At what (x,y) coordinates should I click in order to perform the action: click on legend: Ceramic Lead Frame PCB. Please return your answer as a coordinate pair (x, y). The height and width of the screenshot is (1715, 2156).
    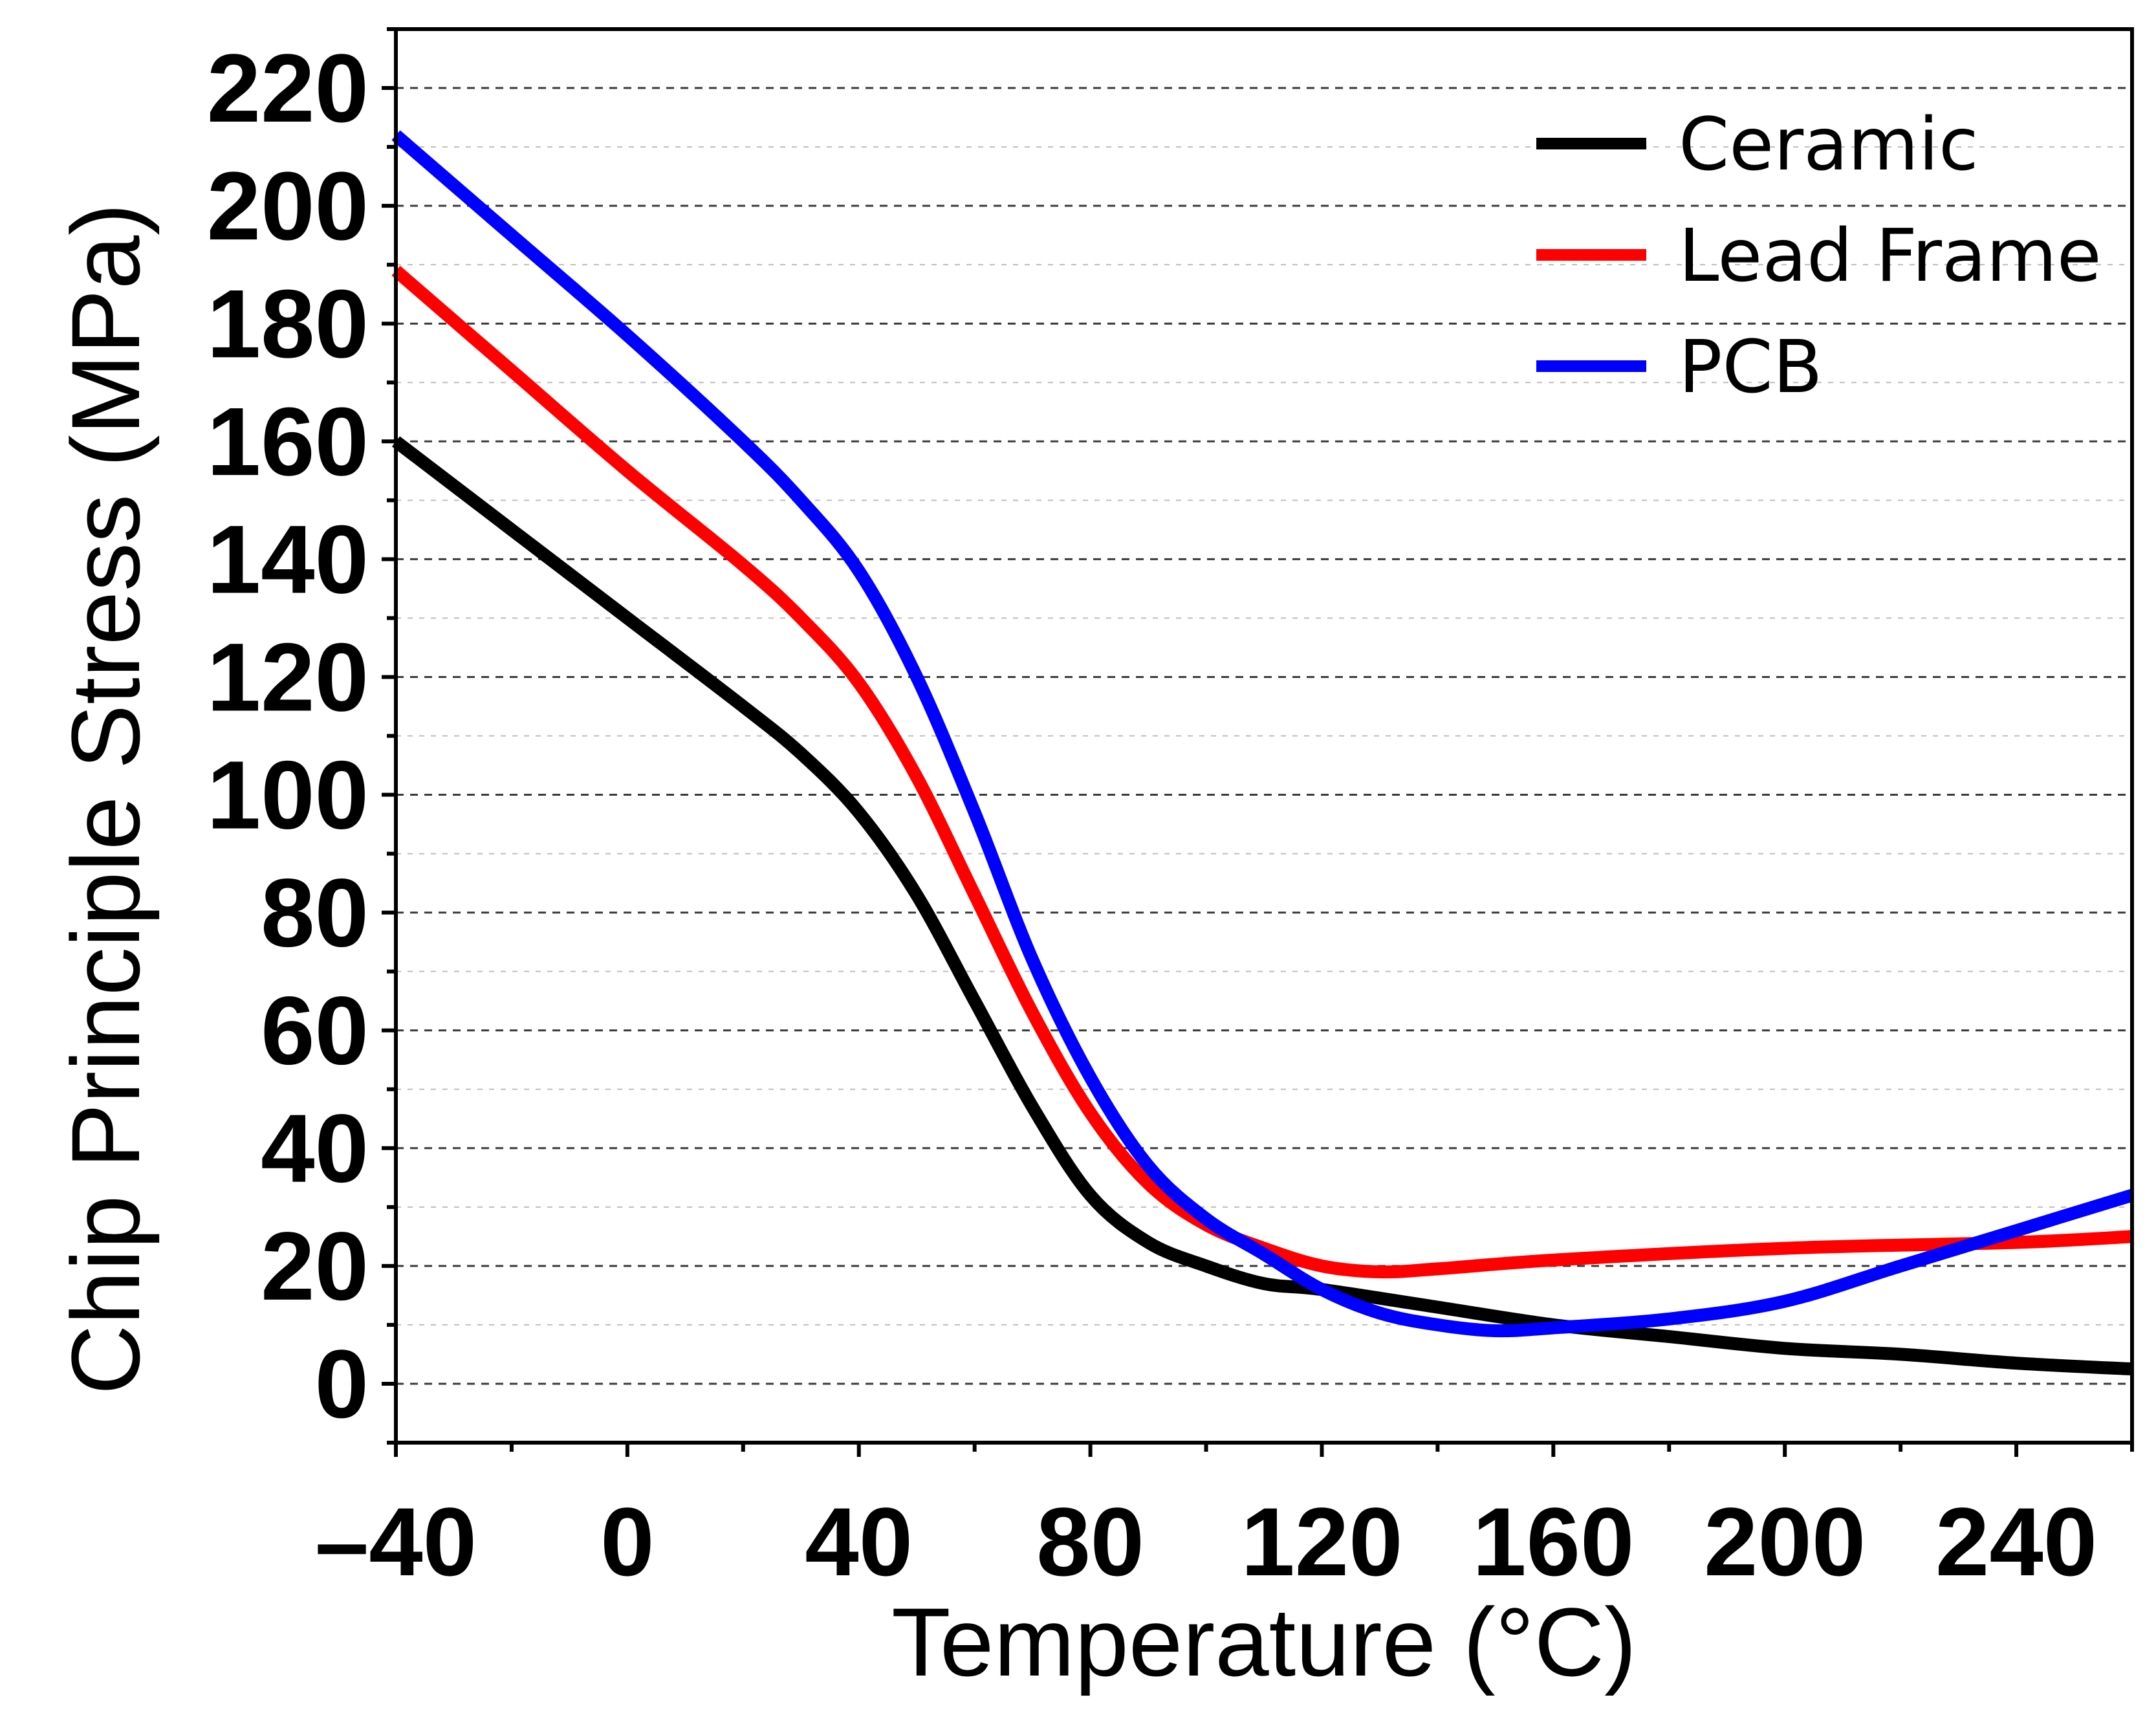
    Looking at the image, I should click on (1819, 256).